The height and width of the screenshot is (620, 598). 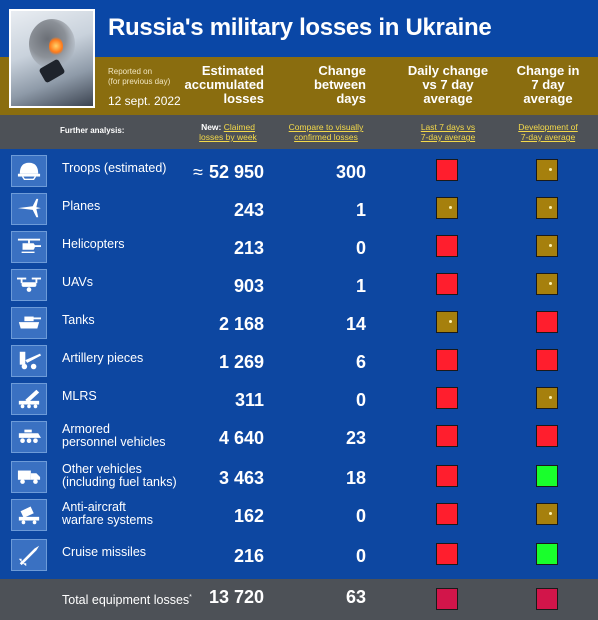 What do you see at coordinates (29, 477) in the screenshot?
I see `truck-icon` at bounding box center [29, 477].